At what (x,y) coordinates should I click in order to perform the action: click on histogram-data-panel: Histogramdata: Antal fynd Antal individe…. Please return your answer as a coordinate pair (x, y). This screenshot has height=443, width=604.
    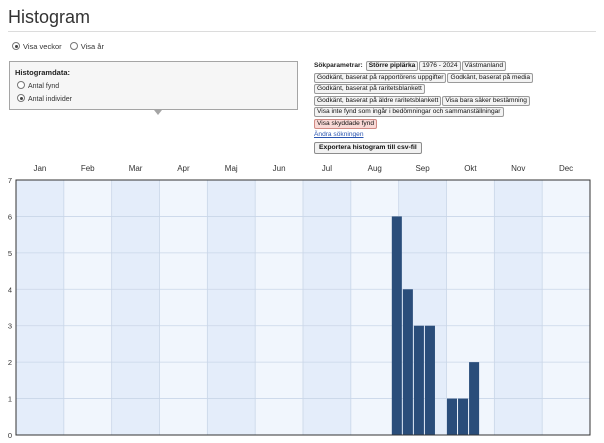
    Looking at the image, I should click on (153, 88).